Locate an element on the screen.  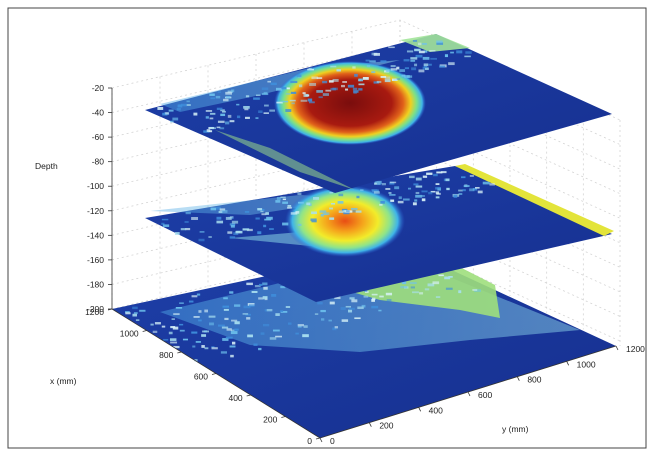
z-axis-ticks: -20 -40 -60 -80 -100 -120 -140 -160 -180 -200 is located at coordinates (99, 198).